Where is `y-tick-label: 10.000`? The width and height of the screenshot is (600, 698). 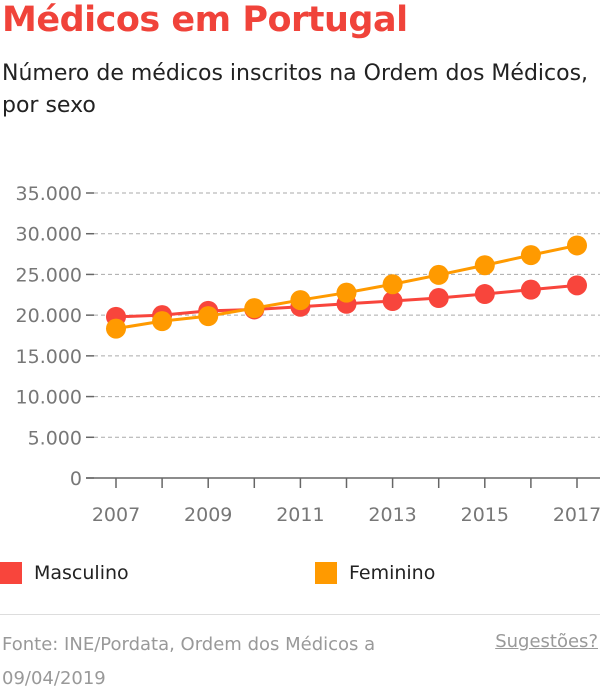
y-tick-label: 10.000 is located at coordinates (49, 398).